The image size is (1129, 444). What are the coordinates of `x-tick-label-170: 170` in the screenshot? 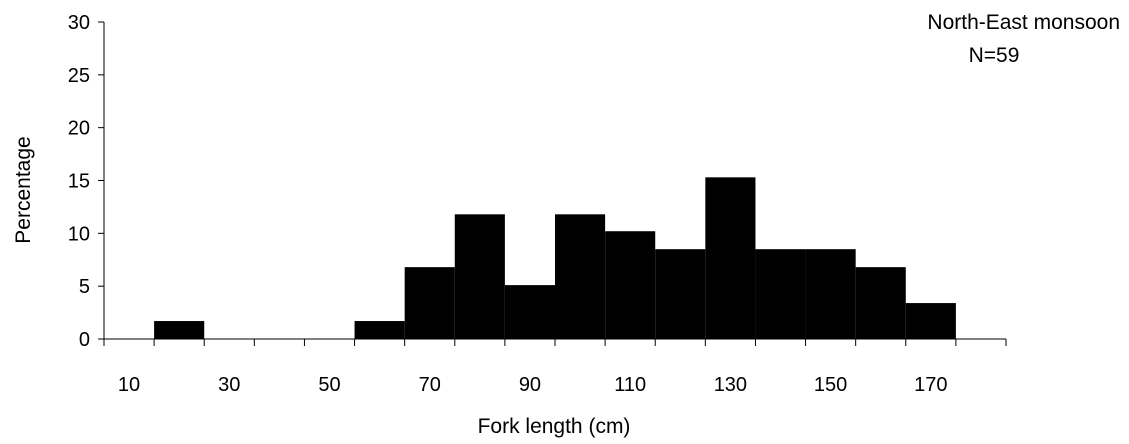 It's located at (930, 385).